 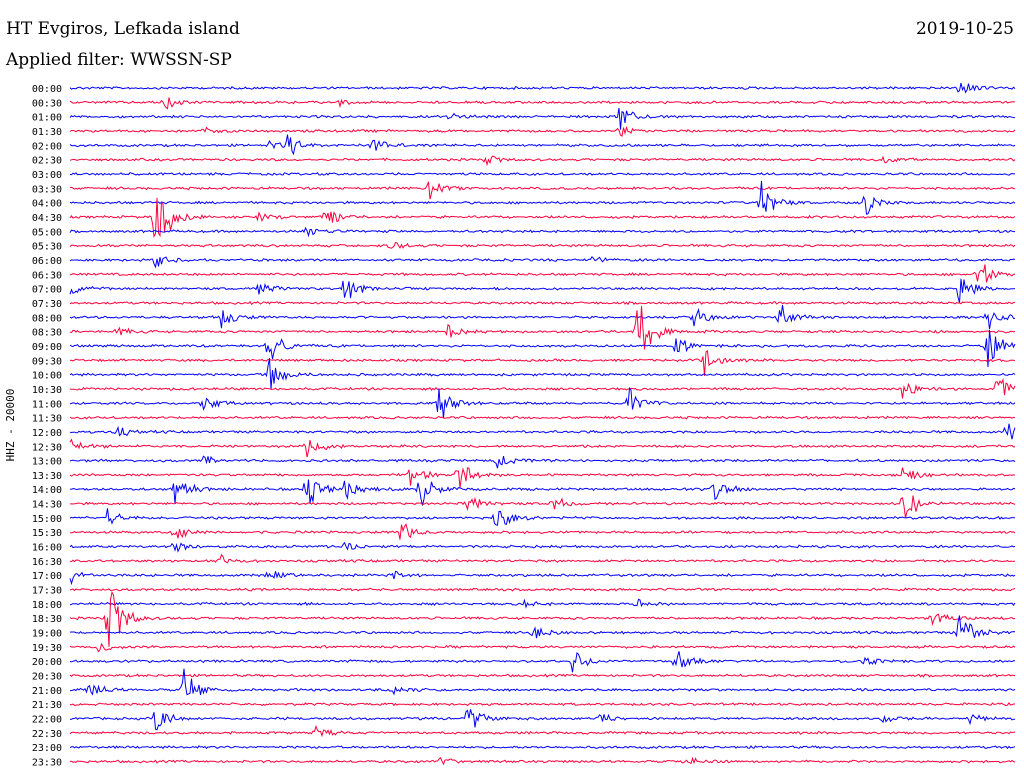 What do you see at coordinates (10, 425) in the screenshot?
I see `y-axis-label: HHZ - 20000` at bounding box center [10, 425].